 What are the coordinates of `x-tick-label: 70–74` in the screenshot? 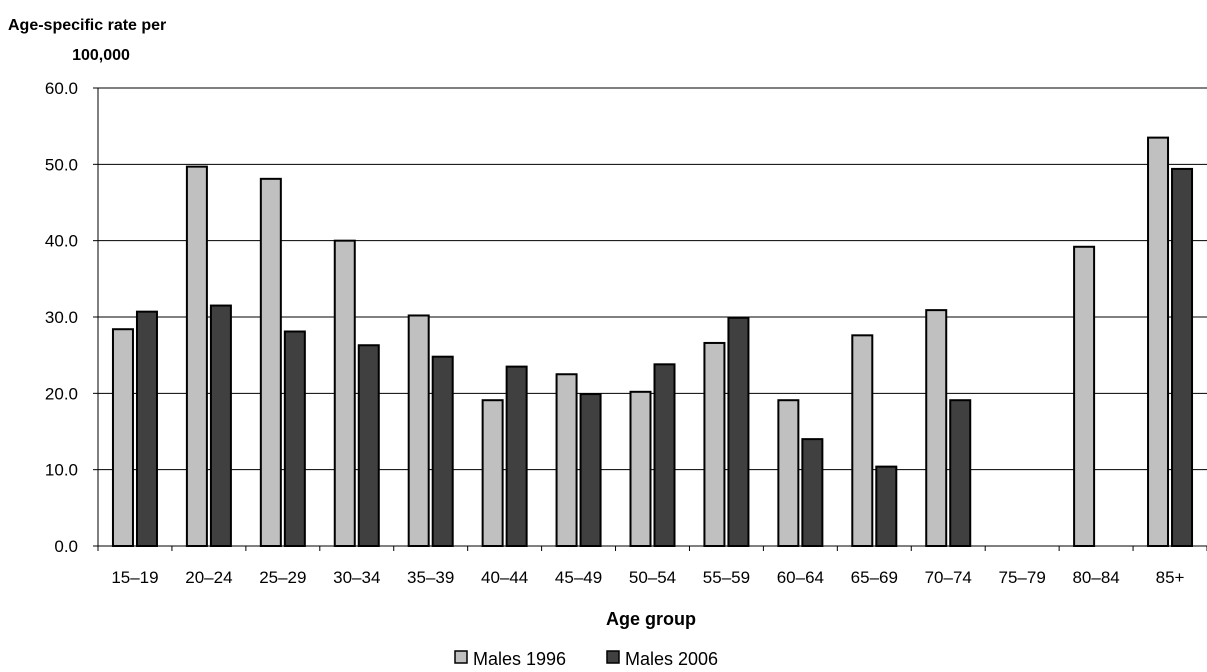 It's located at (948, 577).